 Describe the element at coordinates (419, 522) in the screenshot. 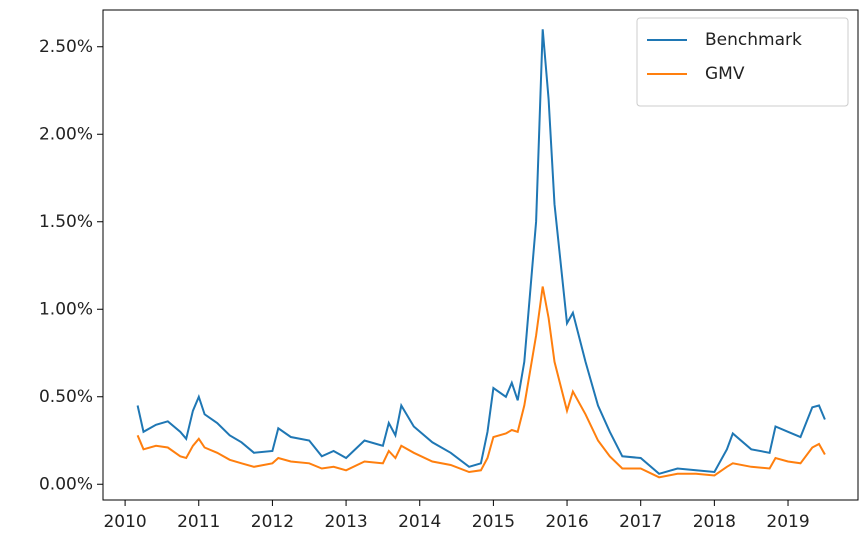

I see `x-tick-label: 2014` at that location.